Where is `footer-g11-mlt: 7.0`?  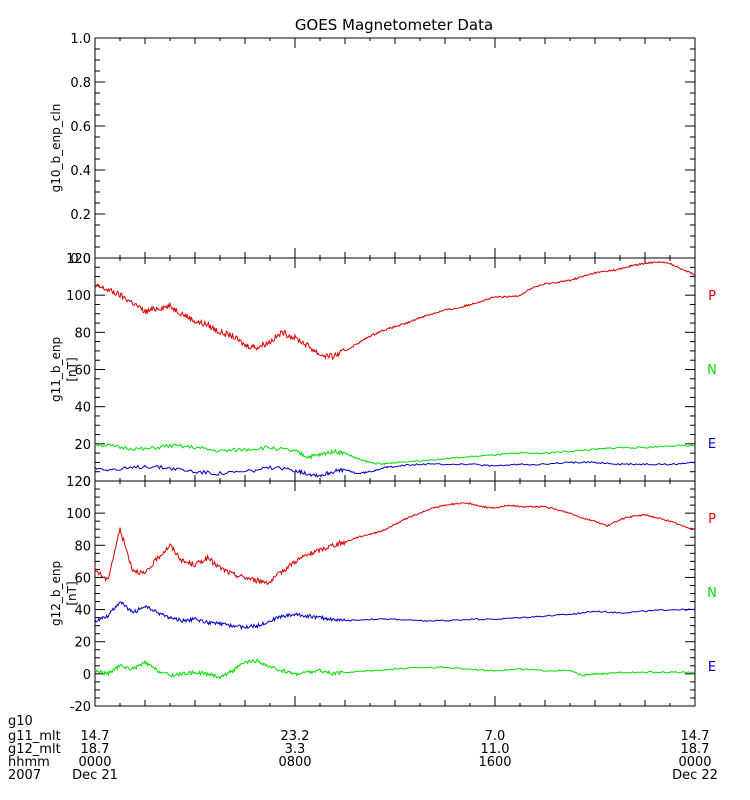
footer-g11-mlt: 7.0 is located at coordinates (495, 736).